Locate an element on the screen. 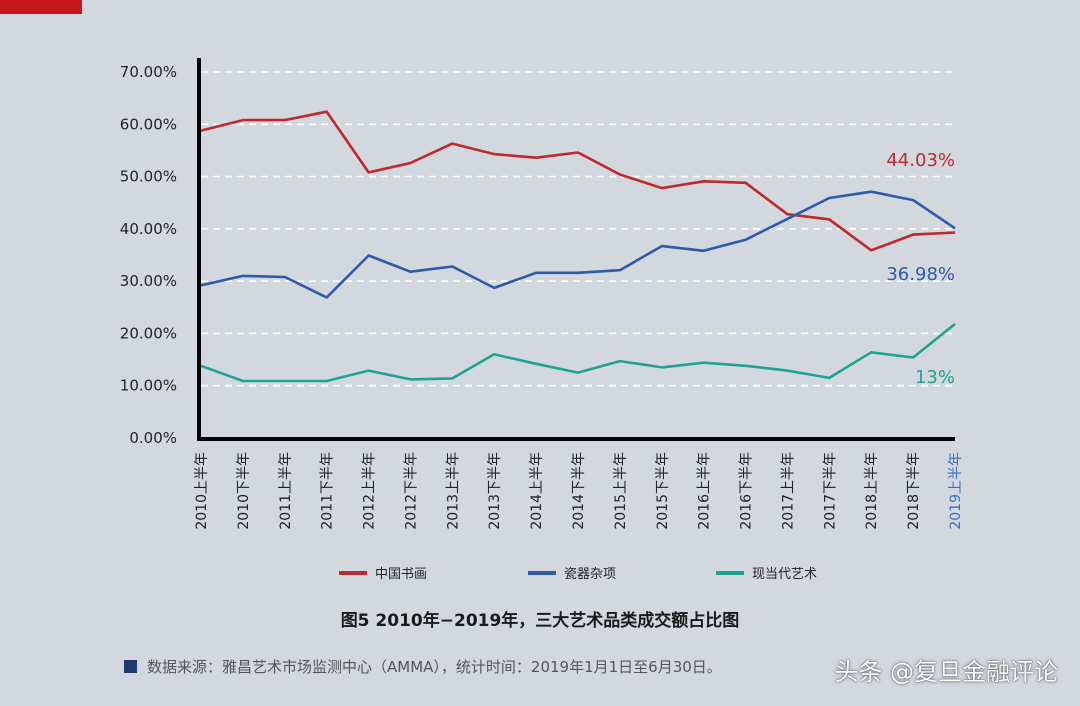 This screenshot has height=706, width=1080. legend-label: 瓷器杂项 is located at coordinates (590, 574).